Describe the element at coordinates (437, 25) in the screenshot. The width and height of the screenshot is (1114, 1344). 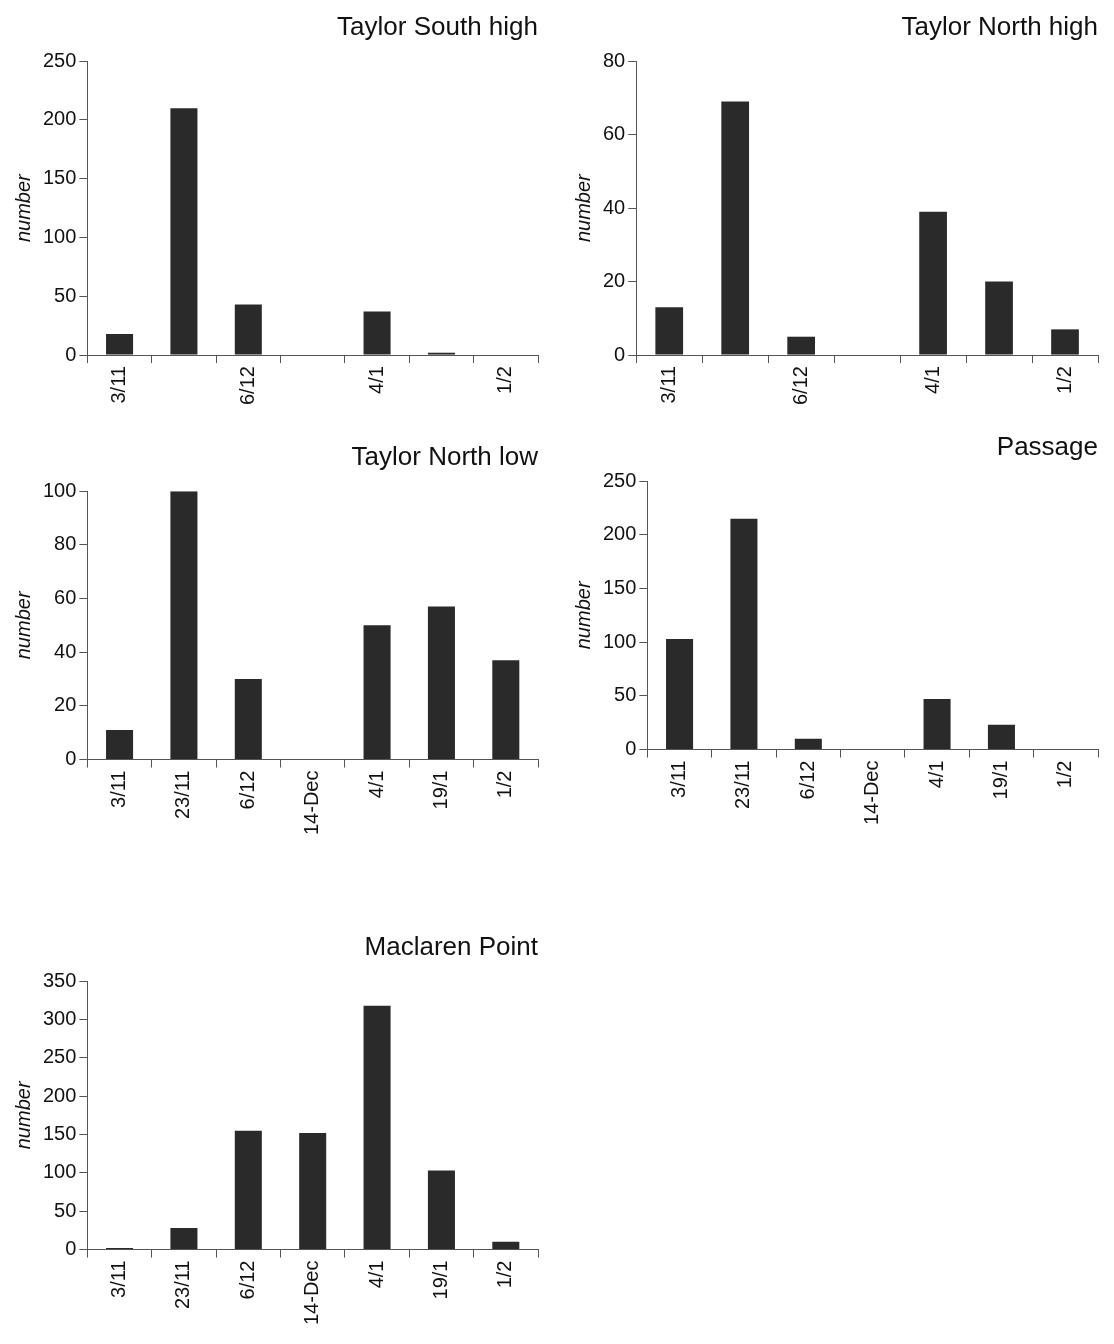
I see `chart-title: Taylor South high` at that location.